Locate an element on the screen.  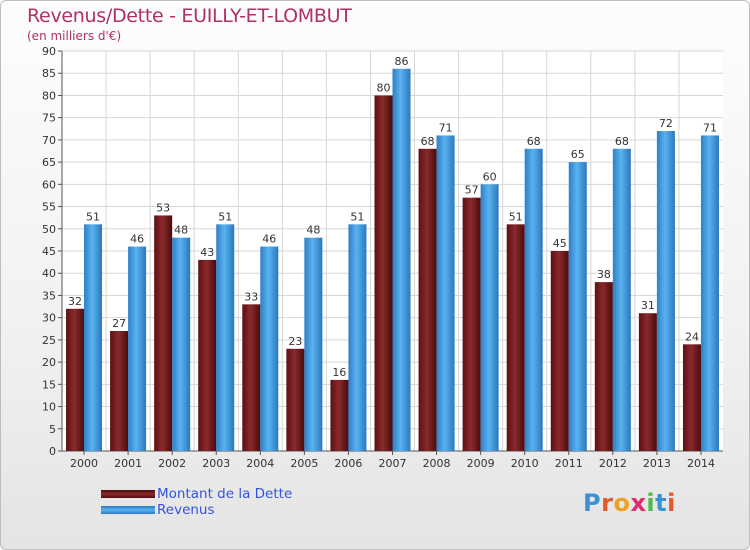
chart-subtitle: (en milliers d'€) is located at coordinates (74, 36).